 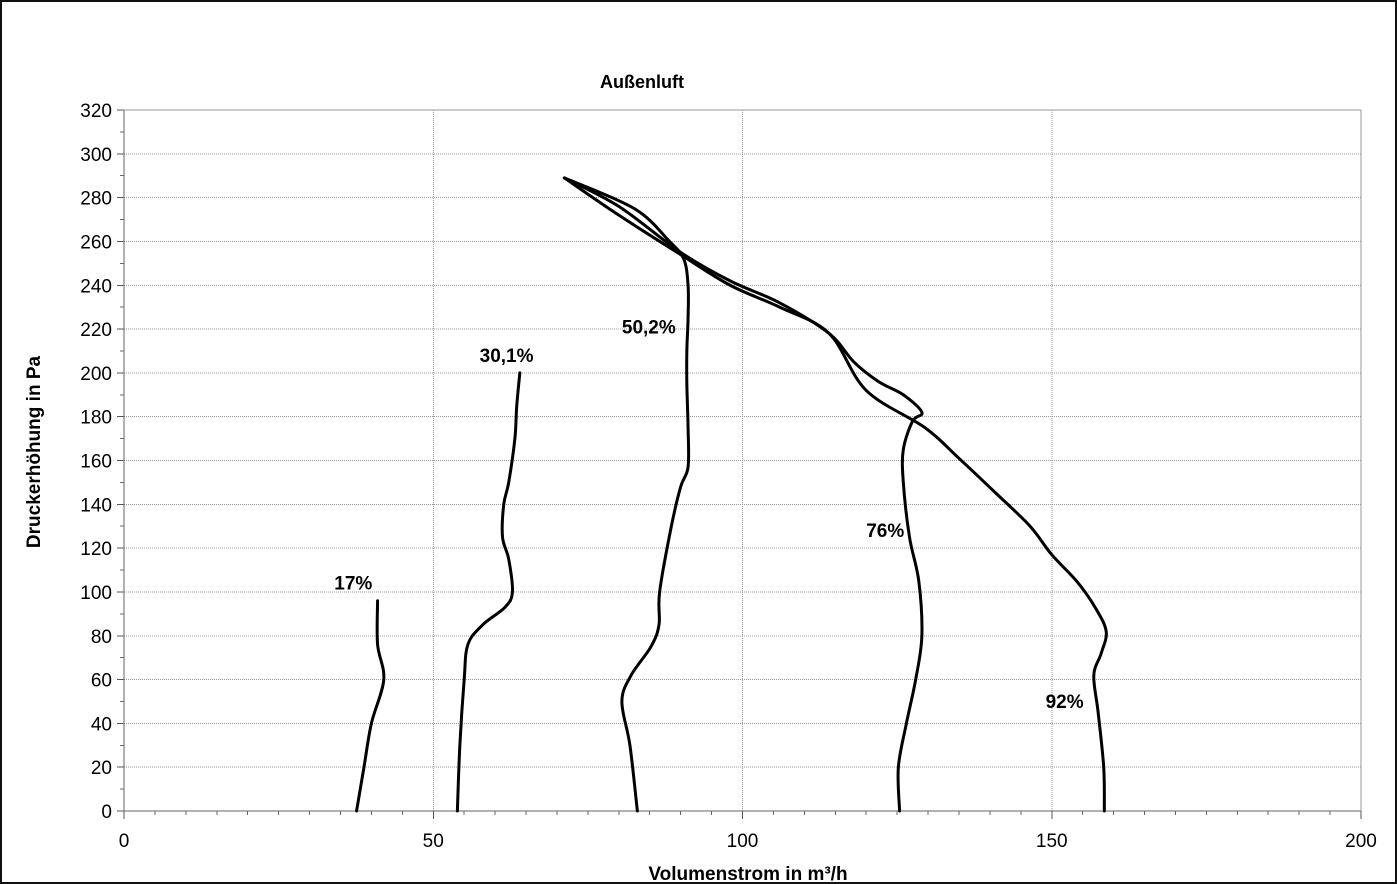 What do you see at coordinates (96, 549) in the screenshot?
I see `y-tick-label: 120` at bounding box center [96, 549].